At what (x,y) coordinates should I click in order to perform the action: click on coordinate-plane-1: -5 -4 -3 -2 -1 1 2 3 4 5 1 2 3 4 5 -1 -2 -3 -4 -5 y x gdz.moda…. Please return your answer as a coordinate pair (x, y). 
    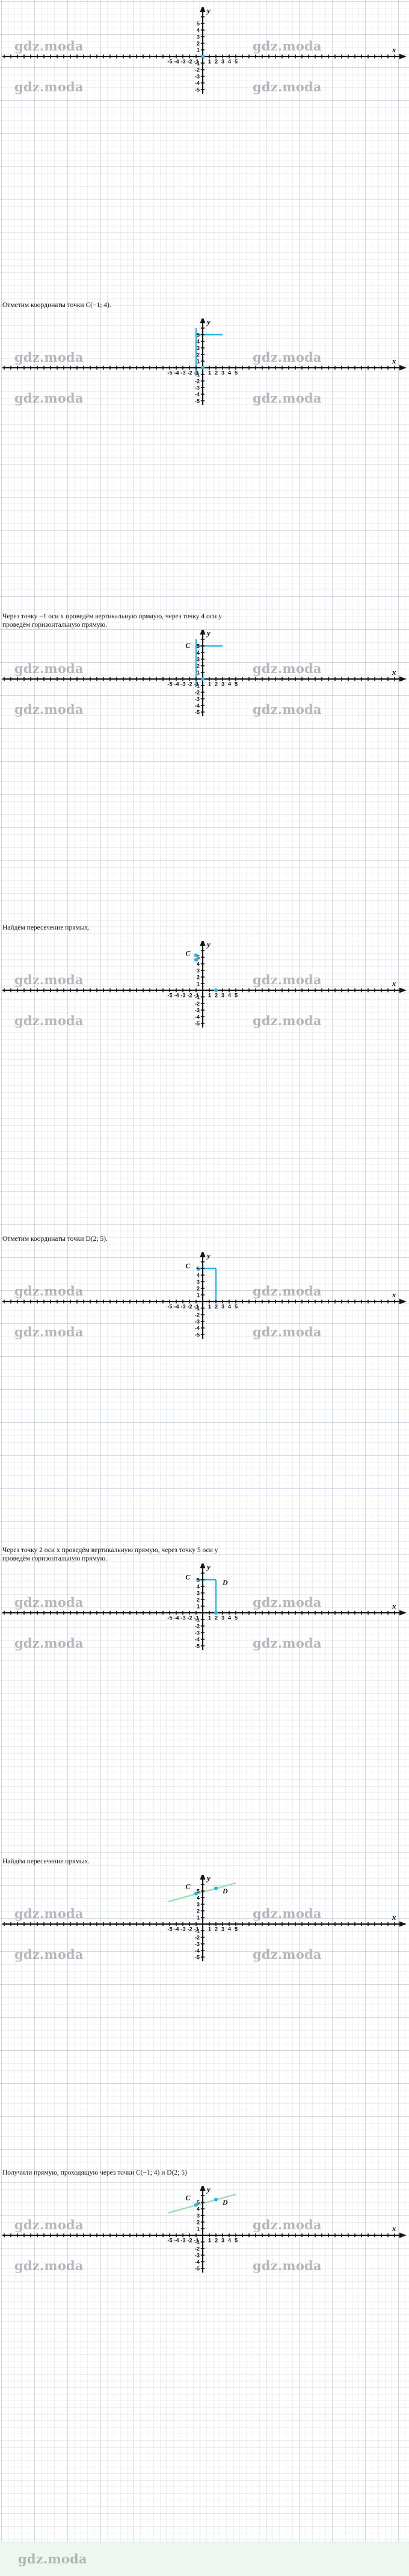
    Looking at the image, I should click on (204, 54).